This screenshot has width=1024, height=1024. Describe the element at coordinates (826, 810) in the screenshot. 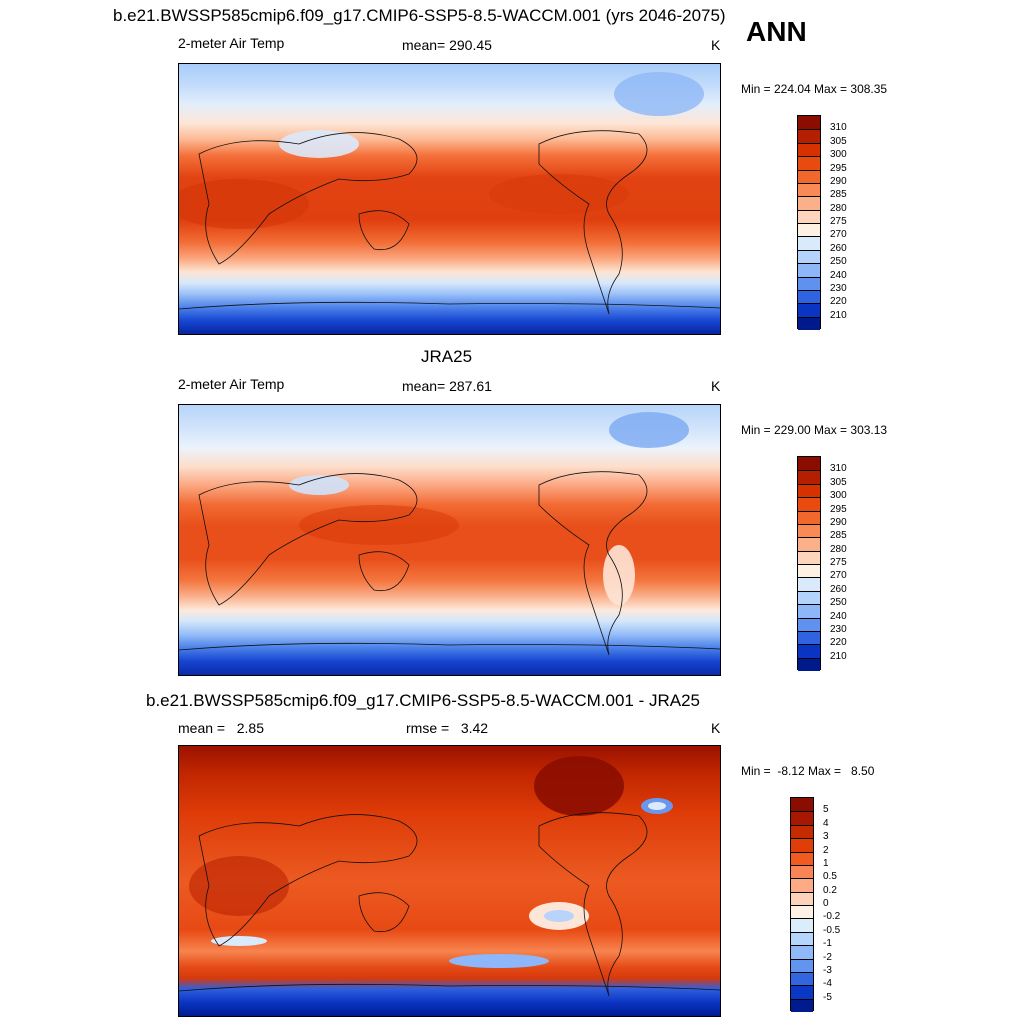

I see `colorbar-tick-label: 5` at that location.